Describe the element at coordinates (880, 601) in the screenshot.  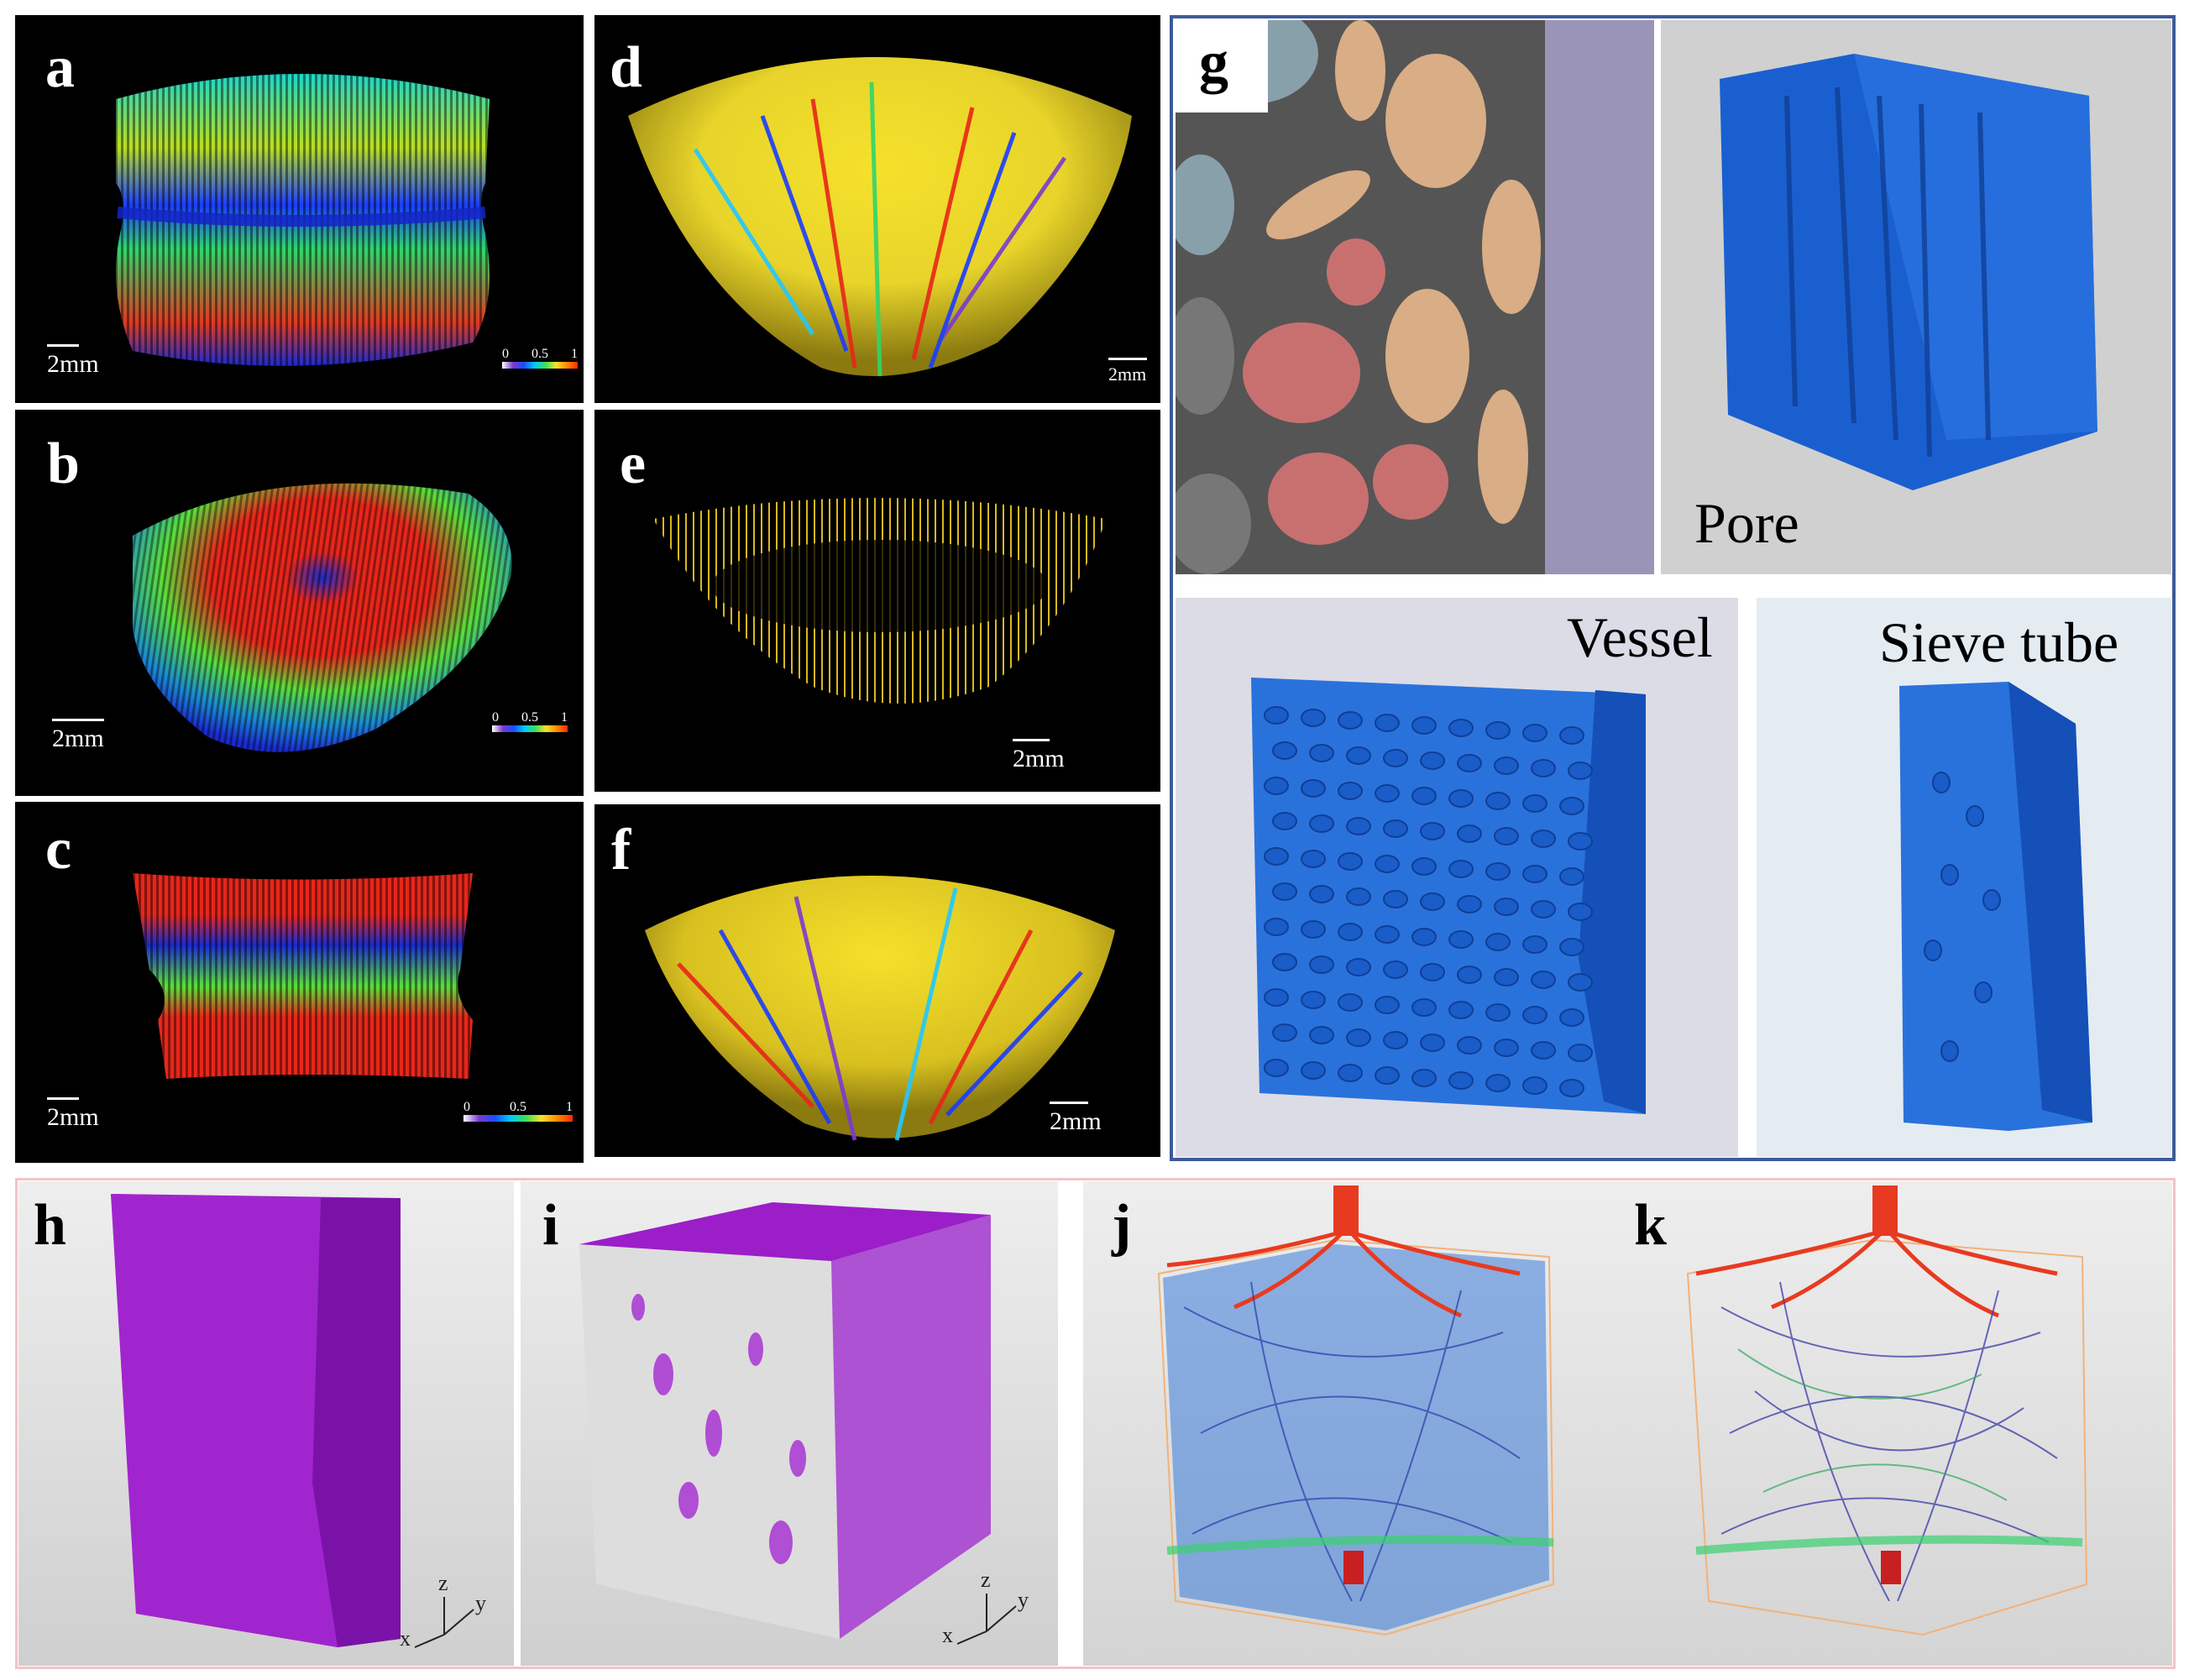
I see `panel-e-fiber-bundle` at that location.